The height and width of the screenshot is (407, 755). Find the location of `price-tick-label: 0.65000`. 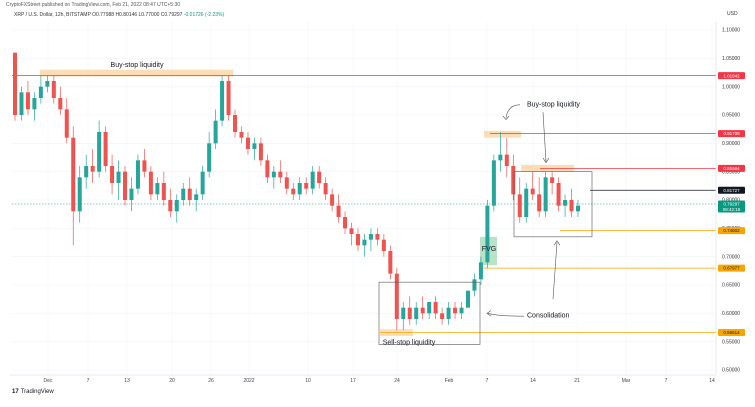

price-tick-label: 0.65000 is located at coordinates (731, 286).